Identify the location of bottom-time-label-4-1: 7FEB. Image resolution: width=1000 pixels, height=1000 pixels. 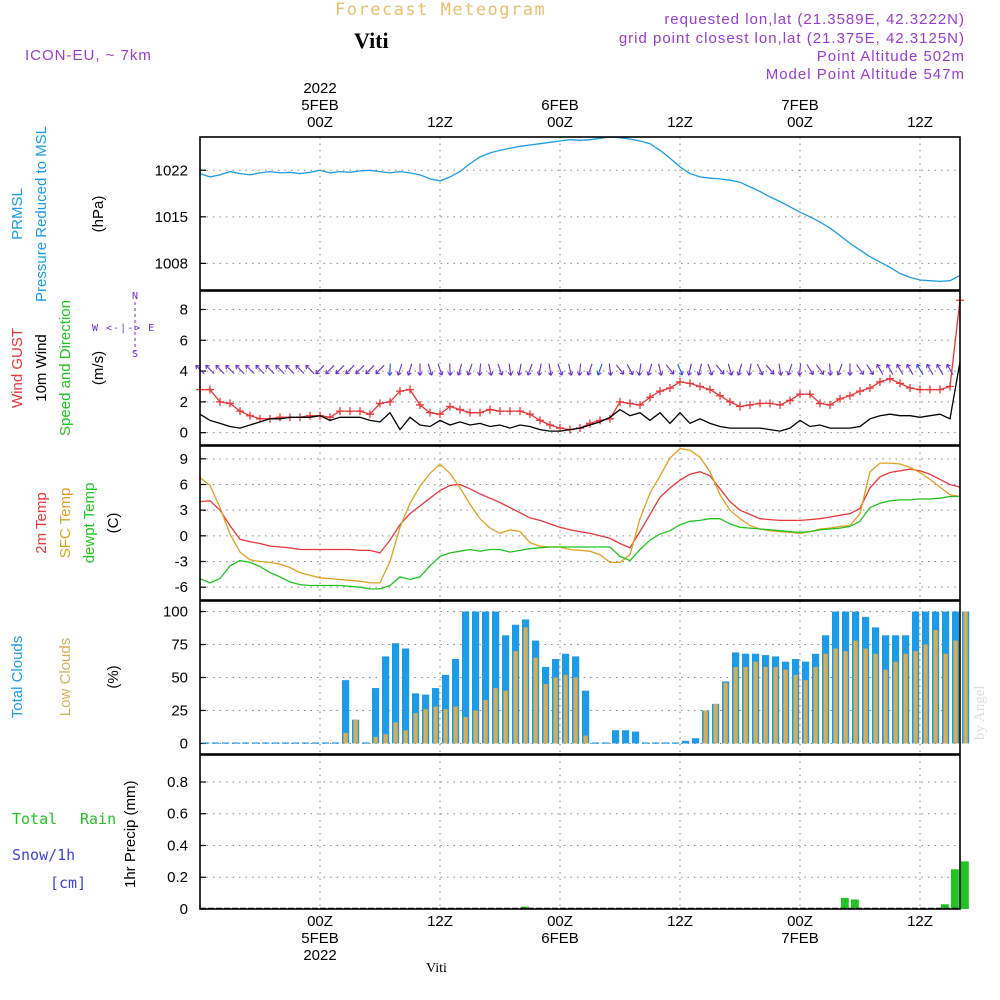
(800, 938).